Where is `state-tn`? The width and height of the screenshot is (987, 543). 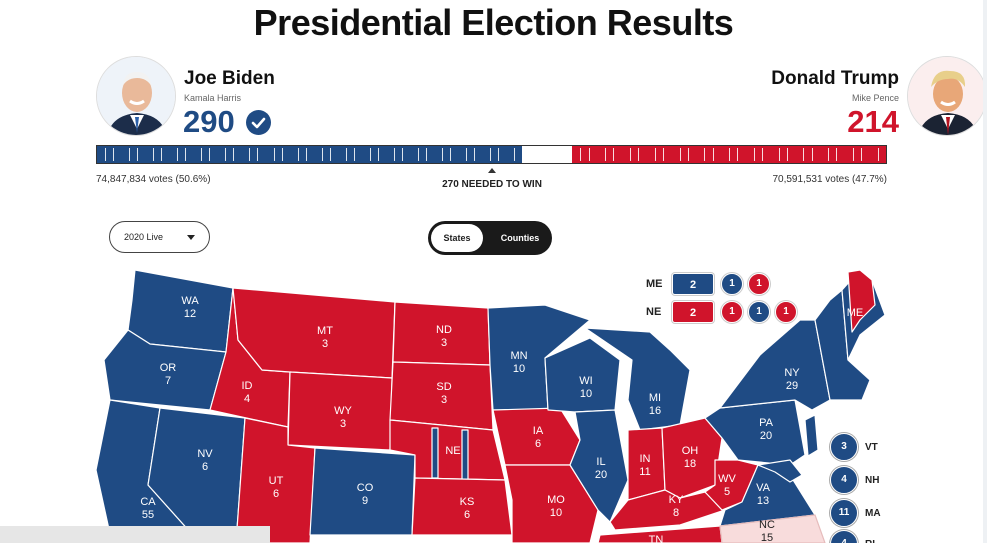
state-tn is located at coordinates (660, 534).